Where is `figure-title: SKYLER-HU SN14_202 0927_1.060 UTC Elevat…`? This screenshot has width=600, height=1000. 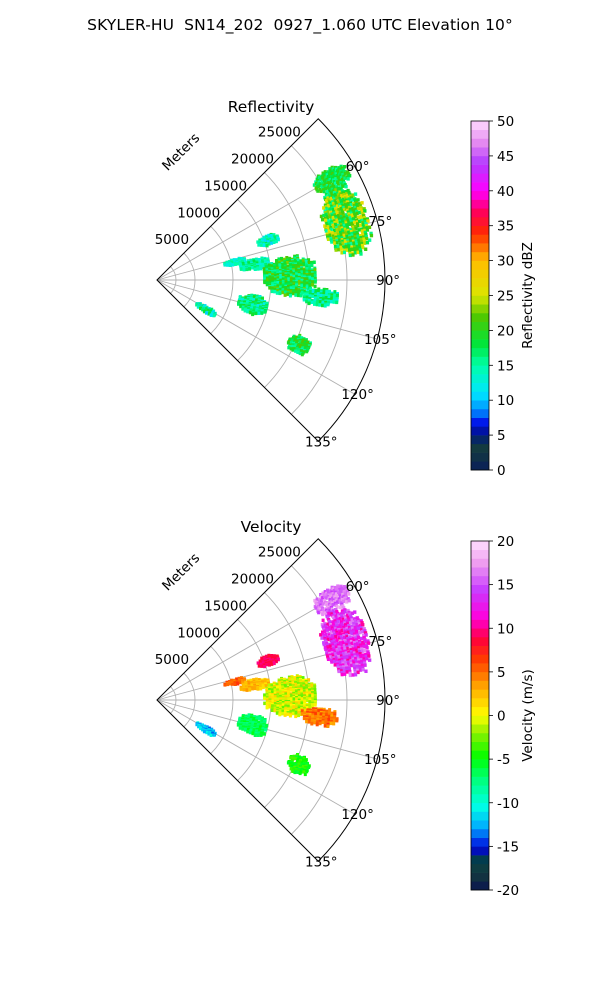
figure-title: SKYLER-HU SN14_202 0927_1.060 UTC Elevat… is located at coordinates (300, 25).